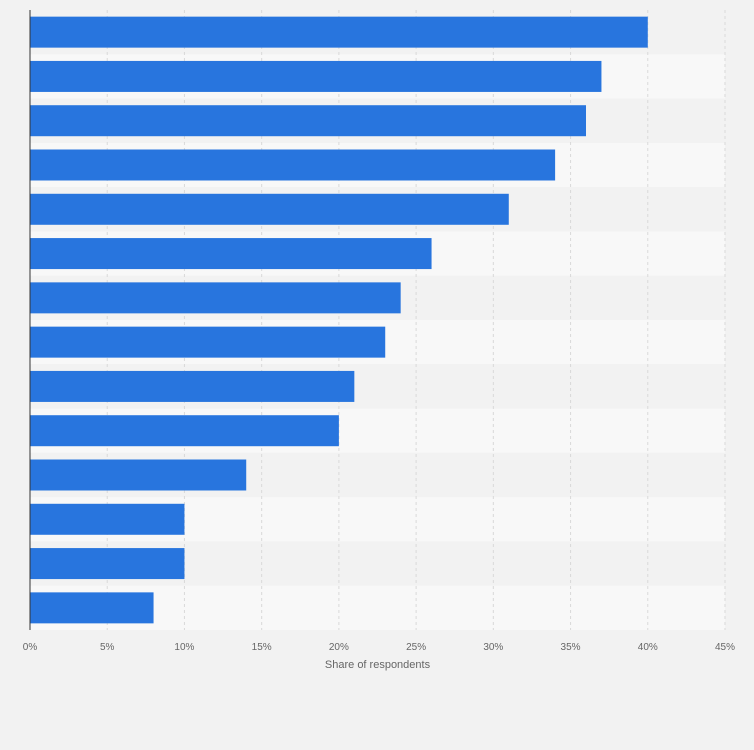 The height and width of the screenshot is (750, 754). I want to click on x-tick-label: 30%, so click(493, 647).